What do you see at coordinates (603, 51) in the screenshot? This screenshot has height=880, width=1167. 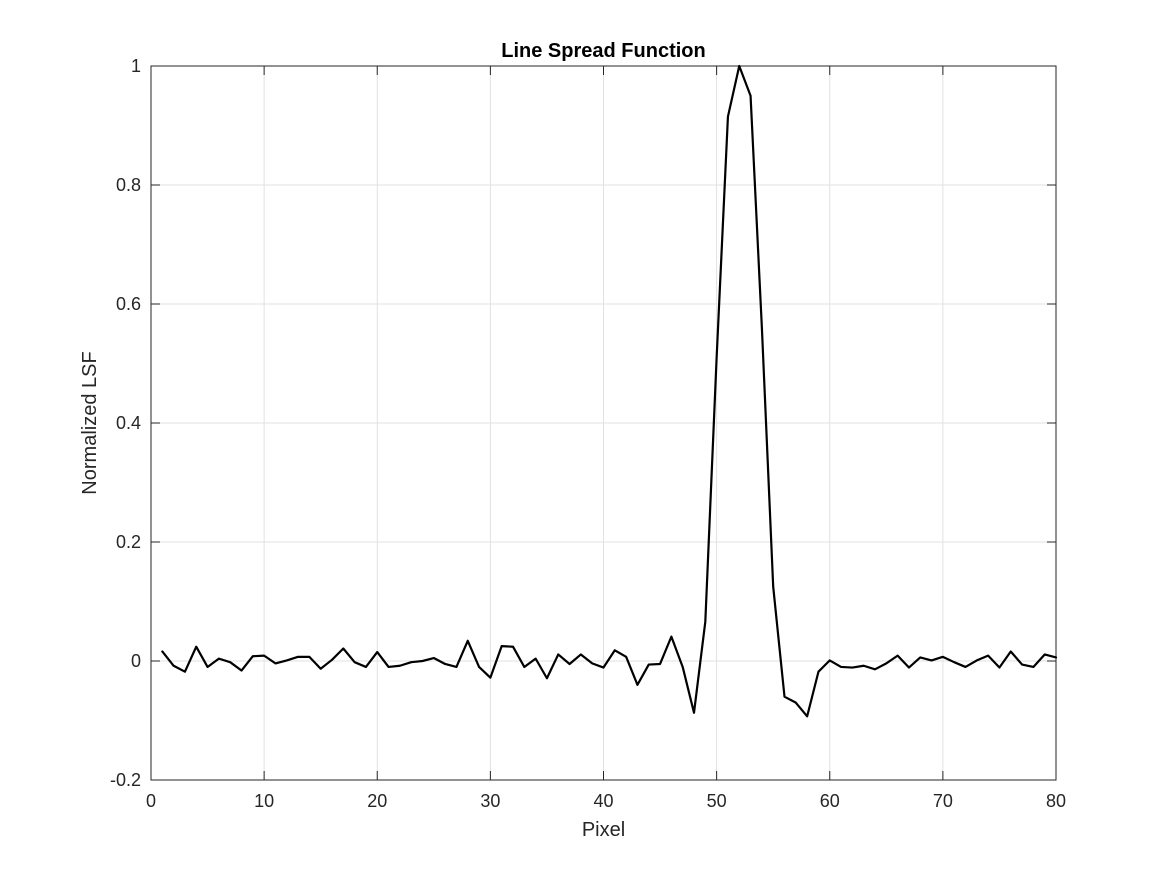 I see `chart-title: Line Spread Function` at bounding box center [603, 51].